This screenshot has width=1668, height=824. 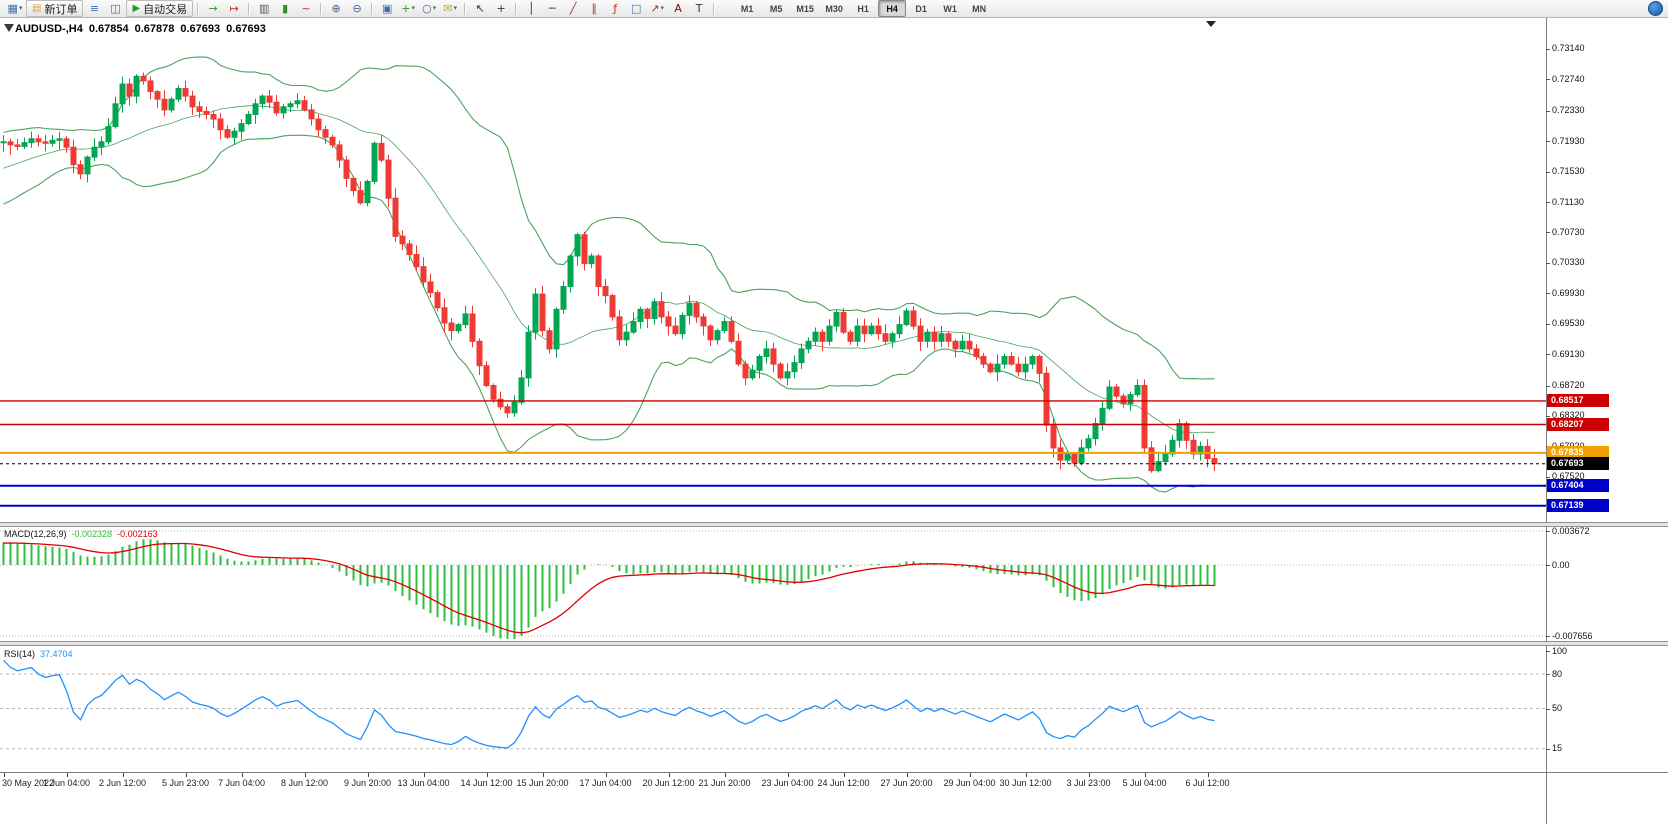 I want to click on timeframe-button-mn: MN, so click(x=979, y=8).